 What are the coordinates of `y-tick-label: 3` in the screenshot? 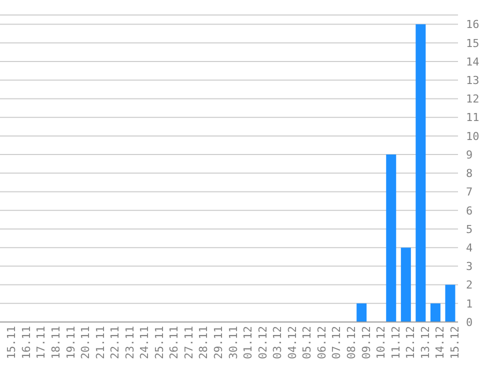 It's located at (469, 267).